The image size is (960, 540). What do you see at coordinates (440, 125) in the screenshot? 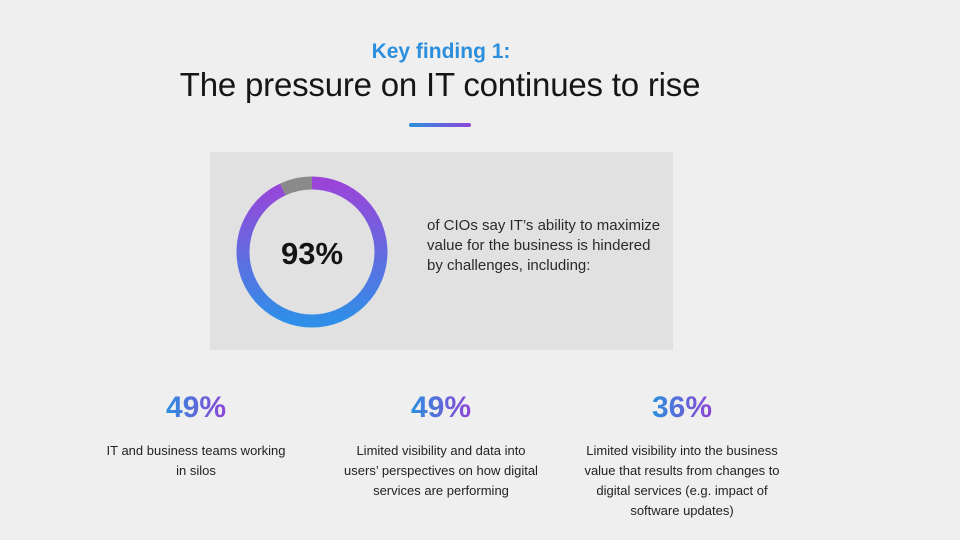
I see `title-divider` at bounding box center [440, 125].